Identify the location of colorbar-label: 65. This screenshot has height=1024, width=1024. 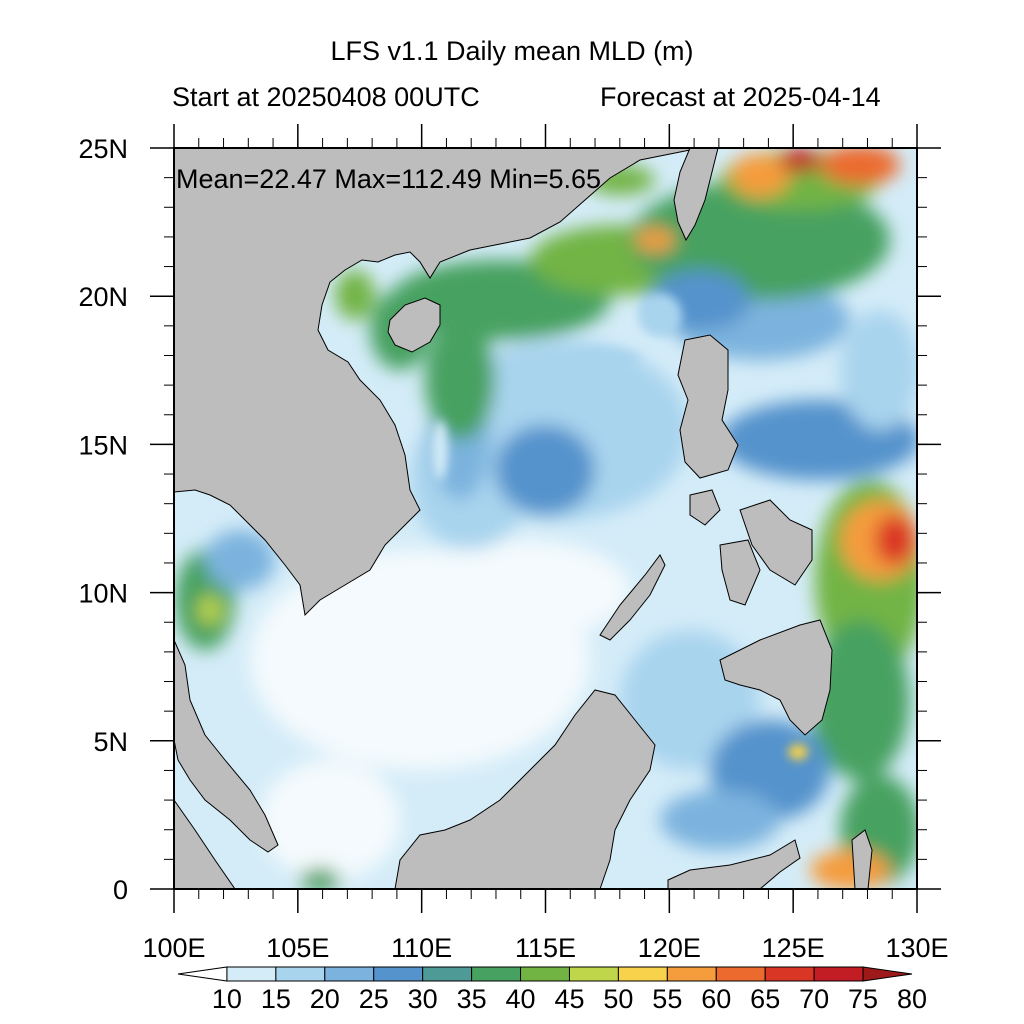
(765, 999).